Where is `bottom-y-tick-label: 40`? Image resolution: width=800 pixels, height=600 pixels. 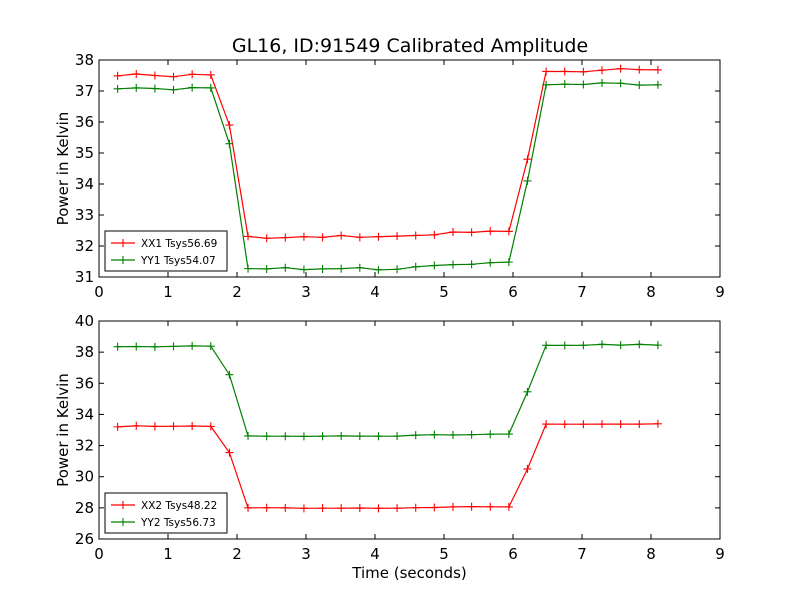 bottom-y-tick-label: 40 is located at coordinates (84, 321).